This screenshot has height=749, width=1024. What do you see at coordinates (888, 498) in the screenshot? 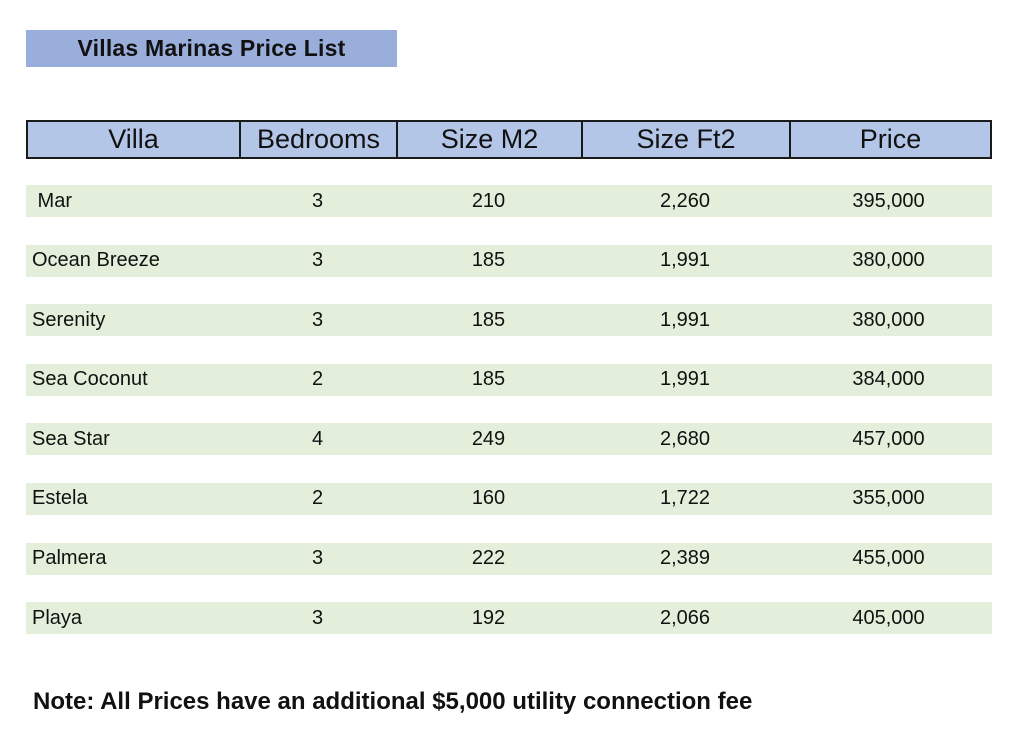
I see `cell-price: 355,000` at bounding box center [888, 498].